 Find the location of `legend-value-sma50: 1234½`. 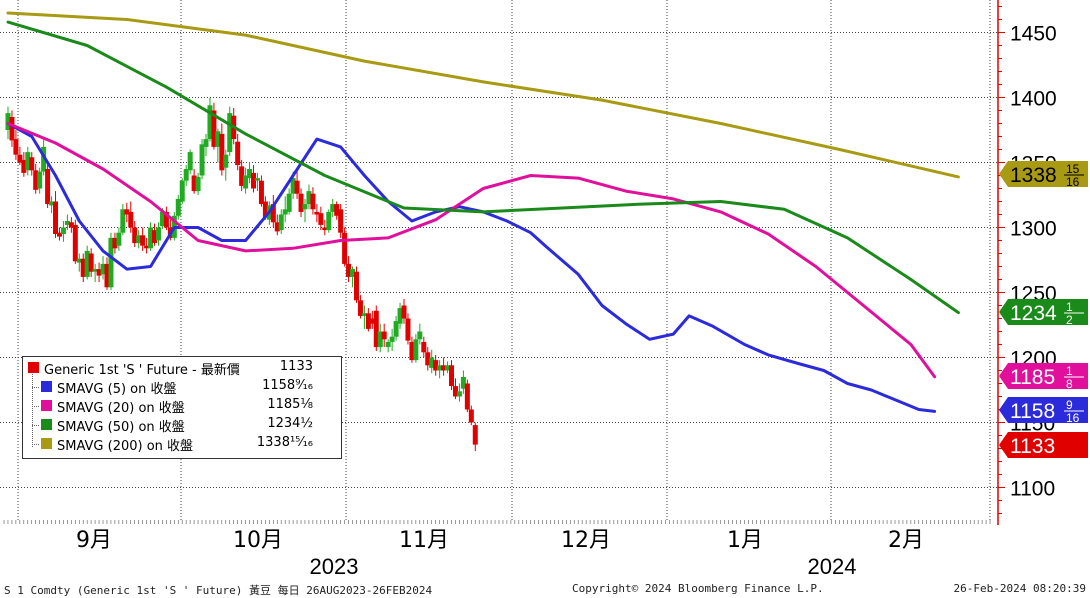

legend-value-sma50: 1234½ is located at coordinates (290, 423).